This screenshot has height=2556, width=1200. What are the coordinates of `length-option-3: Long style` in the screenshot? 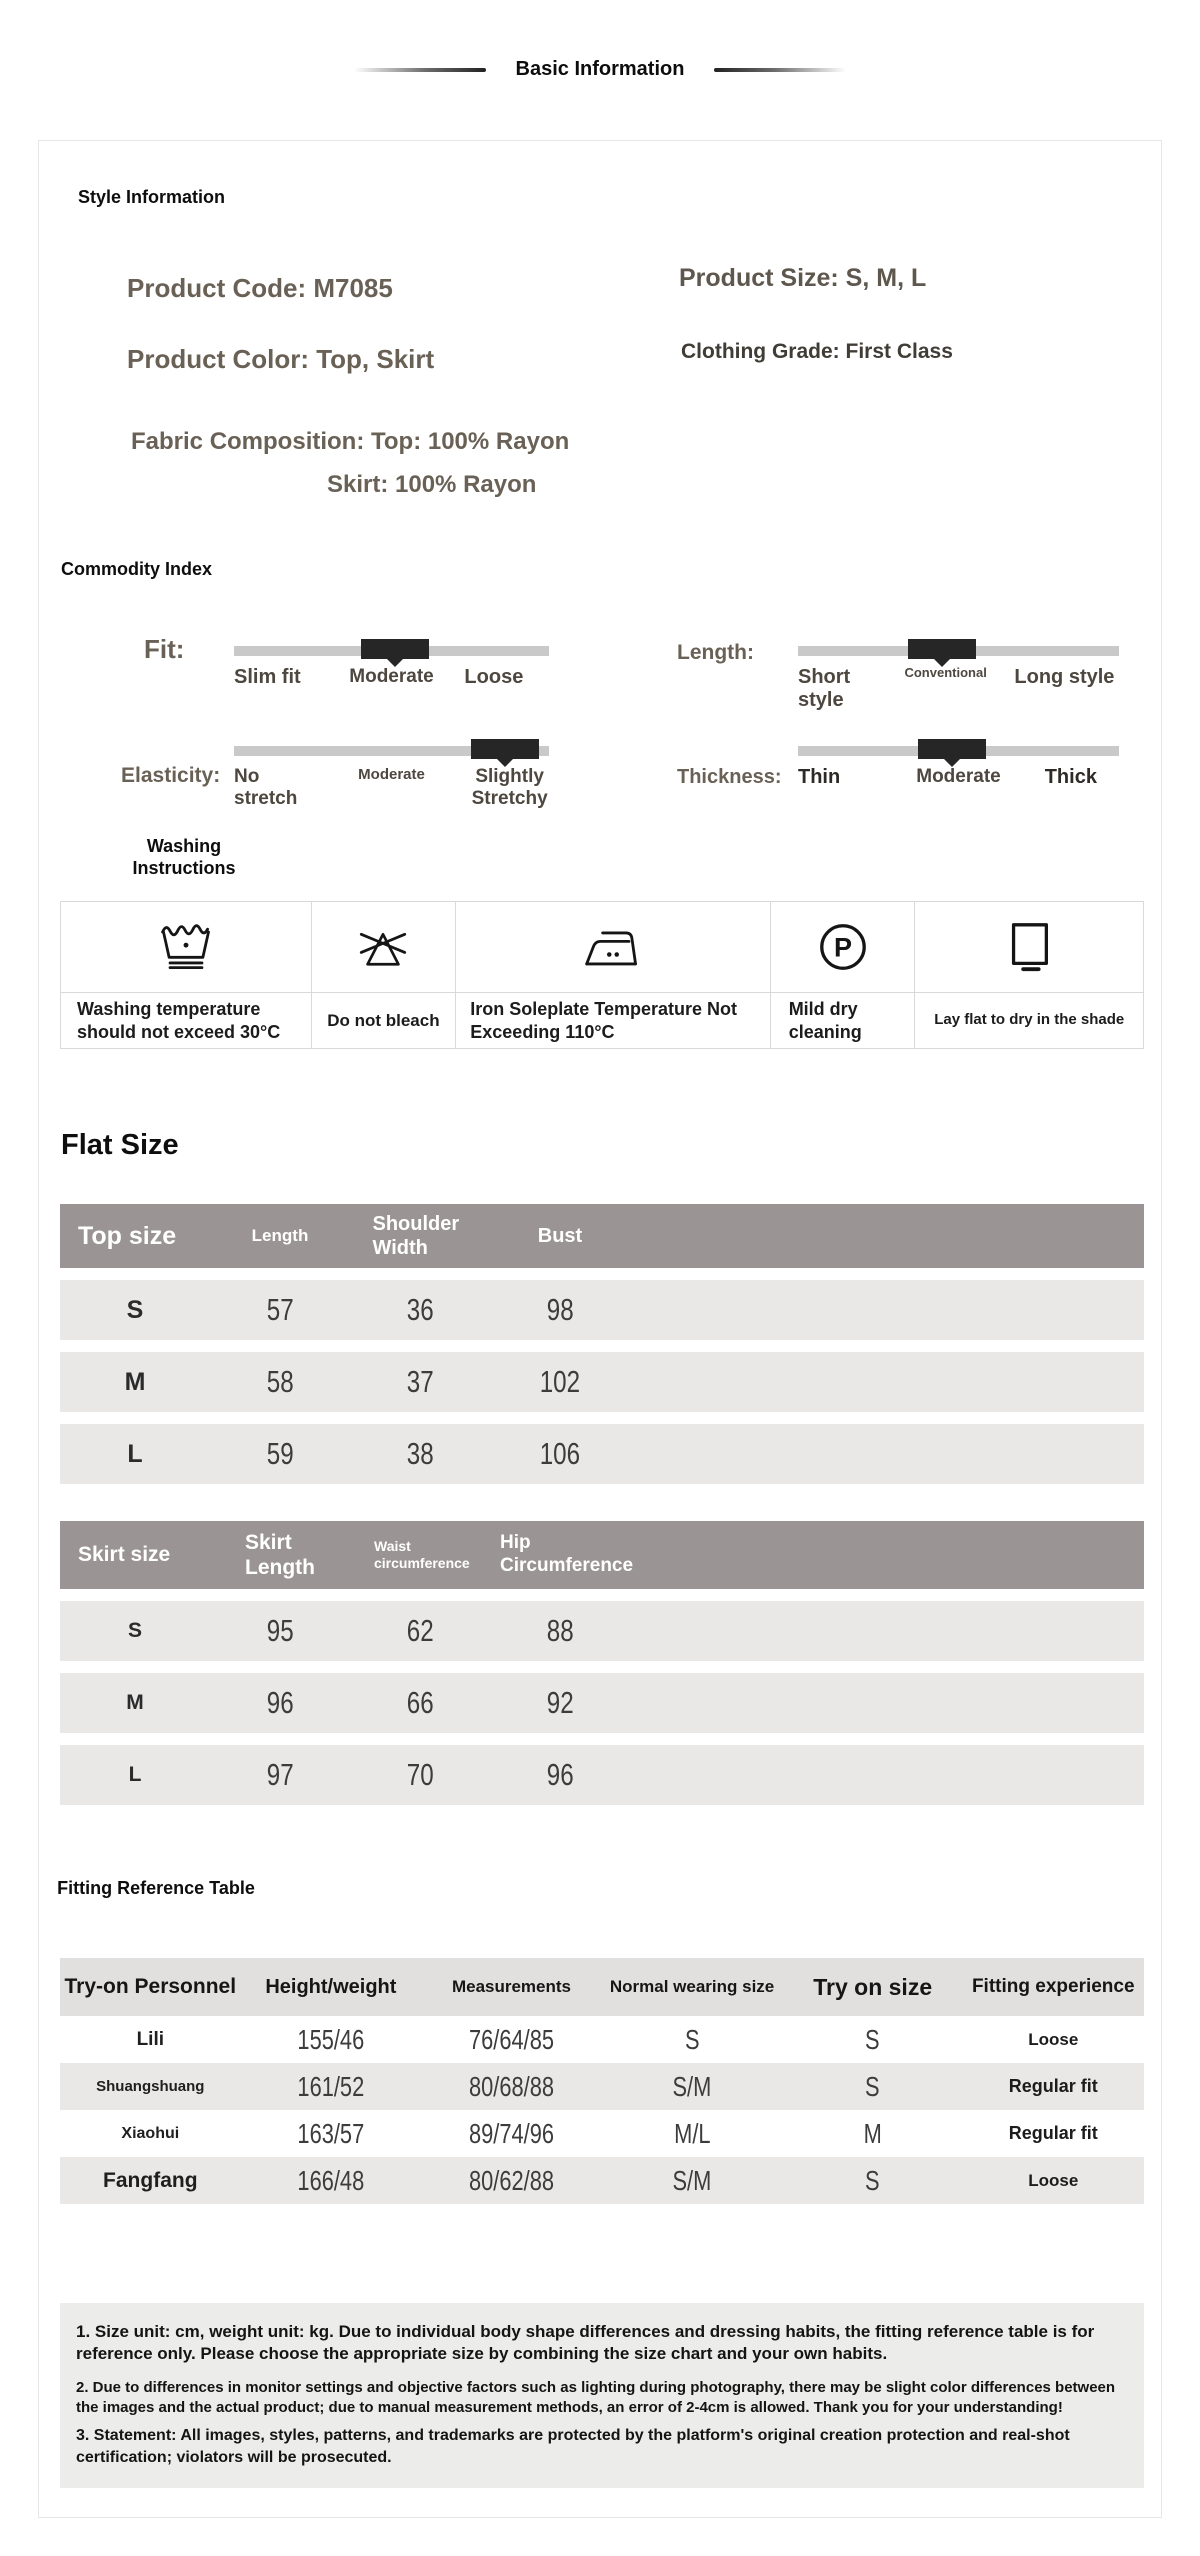 It's located at (1064, 677).